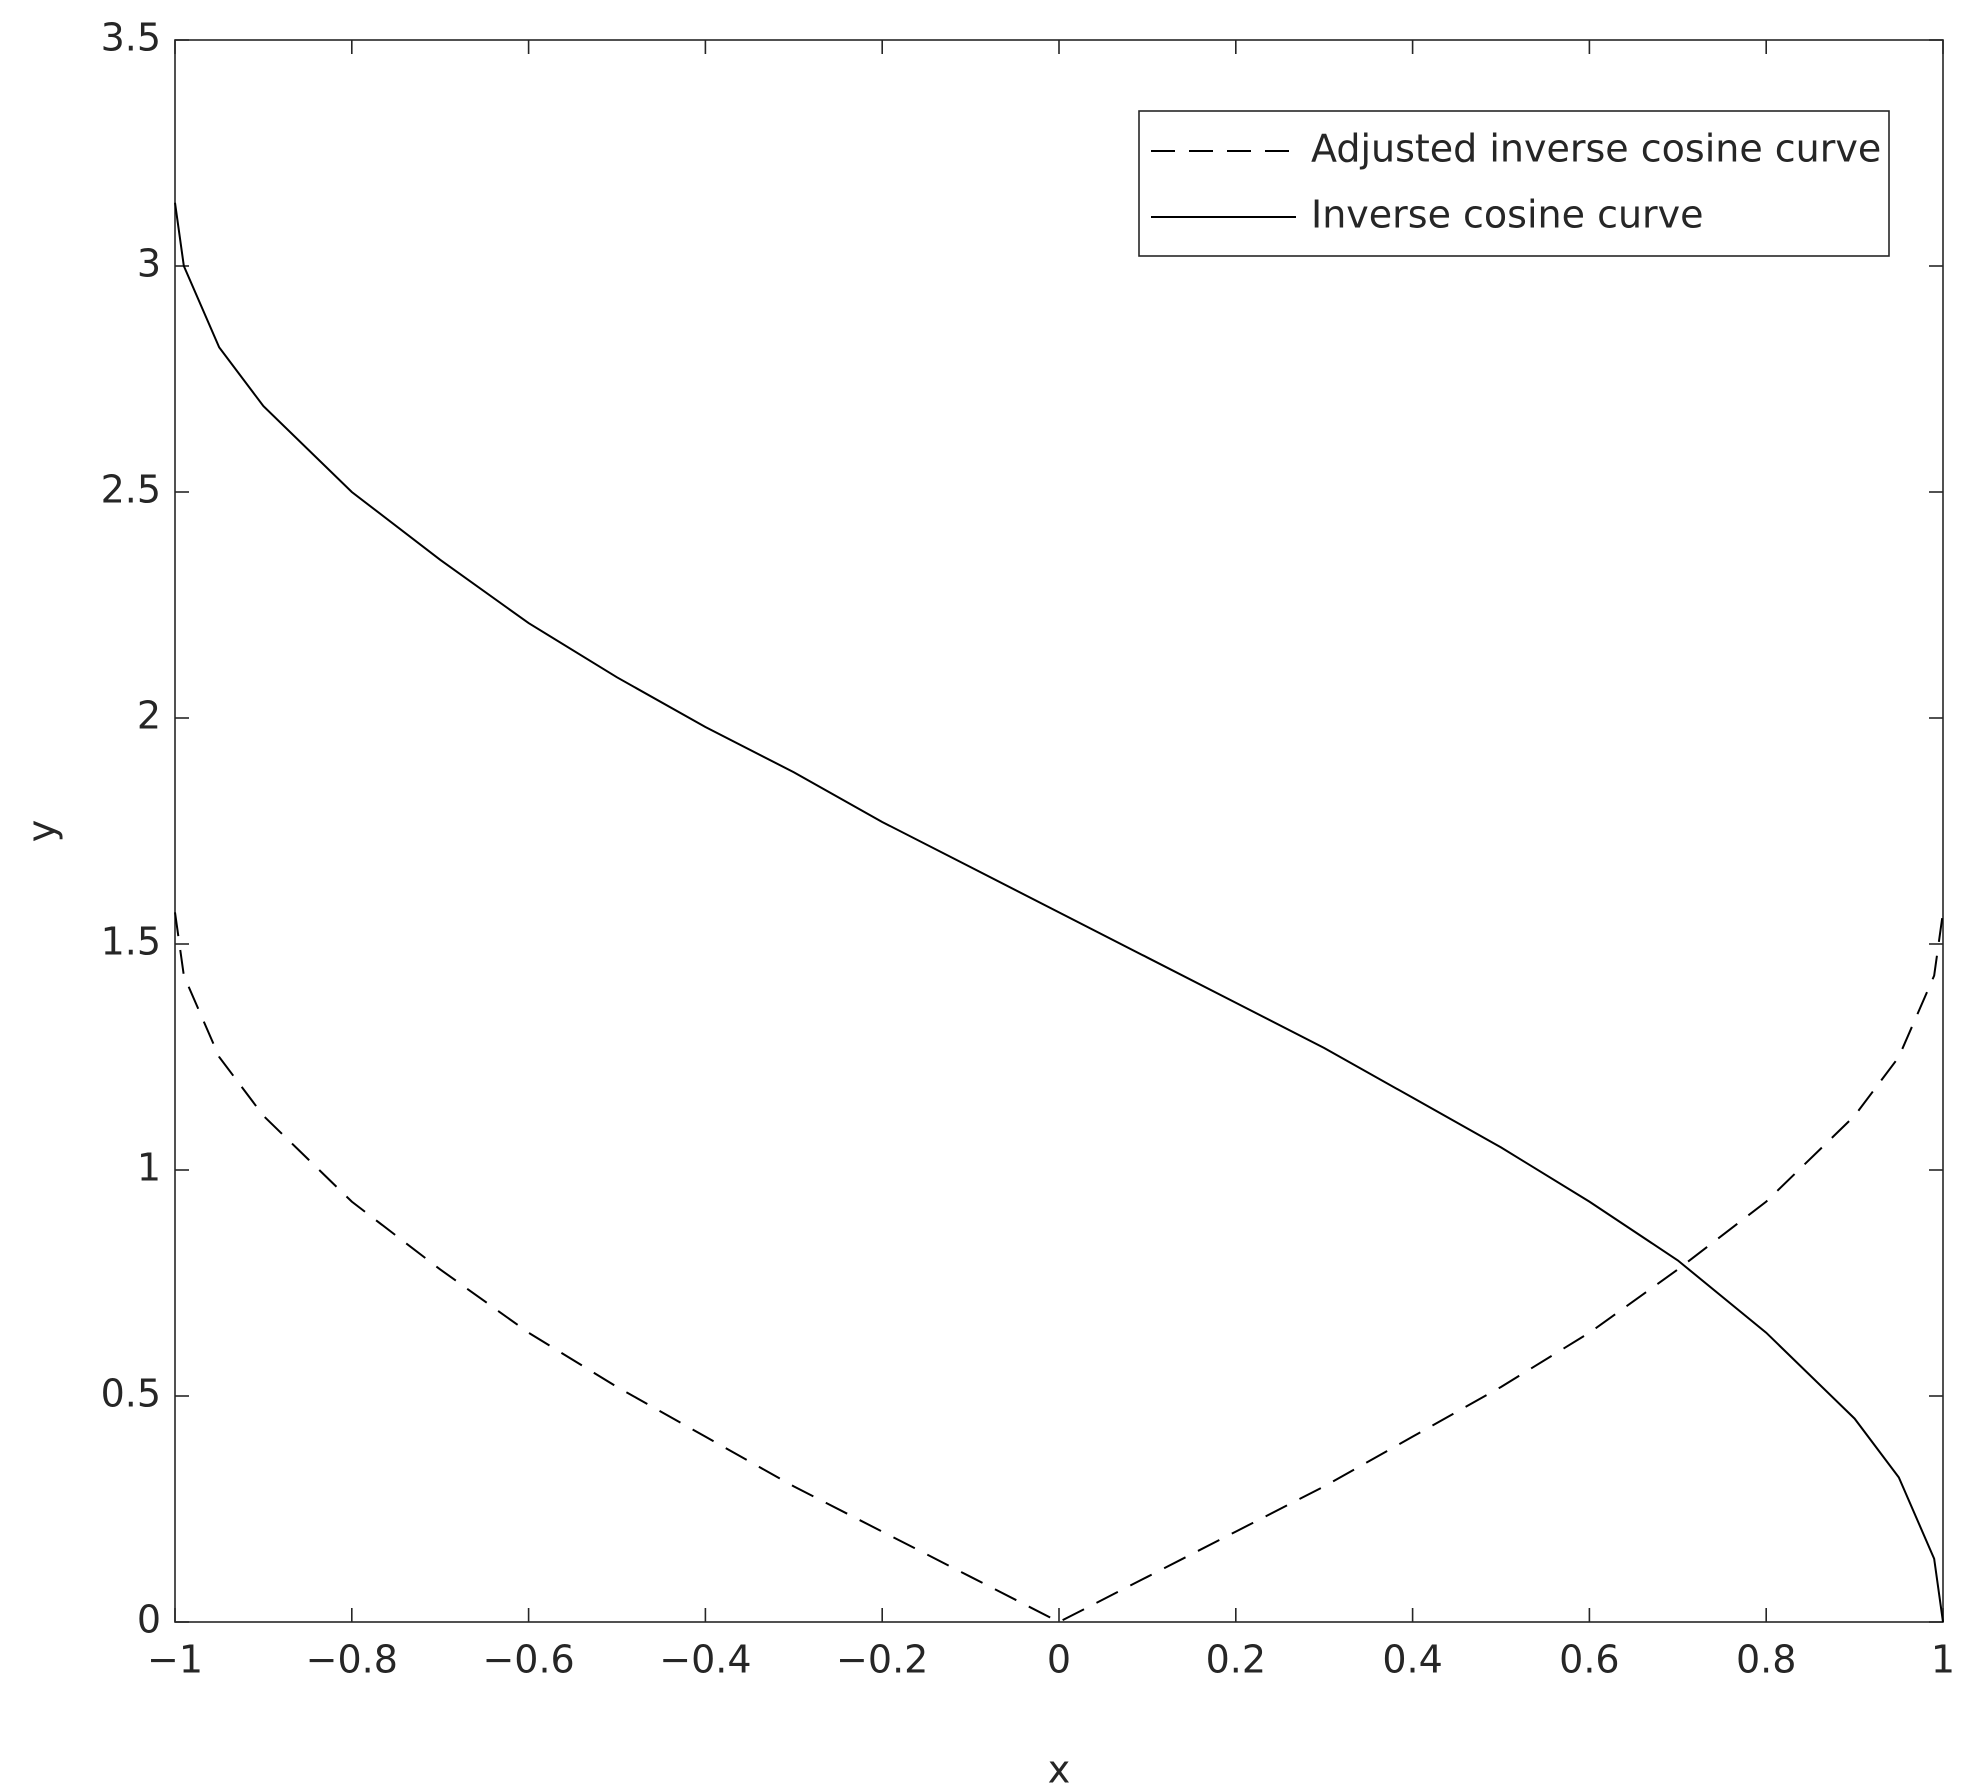 The height and width of the screenshot is (1792, 1964). Describe the element at coordinates (528, 1660) in the screenshot. I see `x-tick-label: −0.6` at that location.